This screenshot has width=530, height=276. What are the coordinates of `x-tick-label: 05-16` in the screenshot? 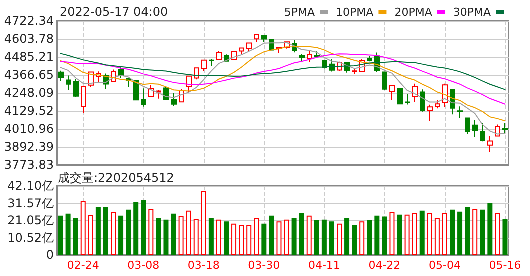 It's located at (505, 265).